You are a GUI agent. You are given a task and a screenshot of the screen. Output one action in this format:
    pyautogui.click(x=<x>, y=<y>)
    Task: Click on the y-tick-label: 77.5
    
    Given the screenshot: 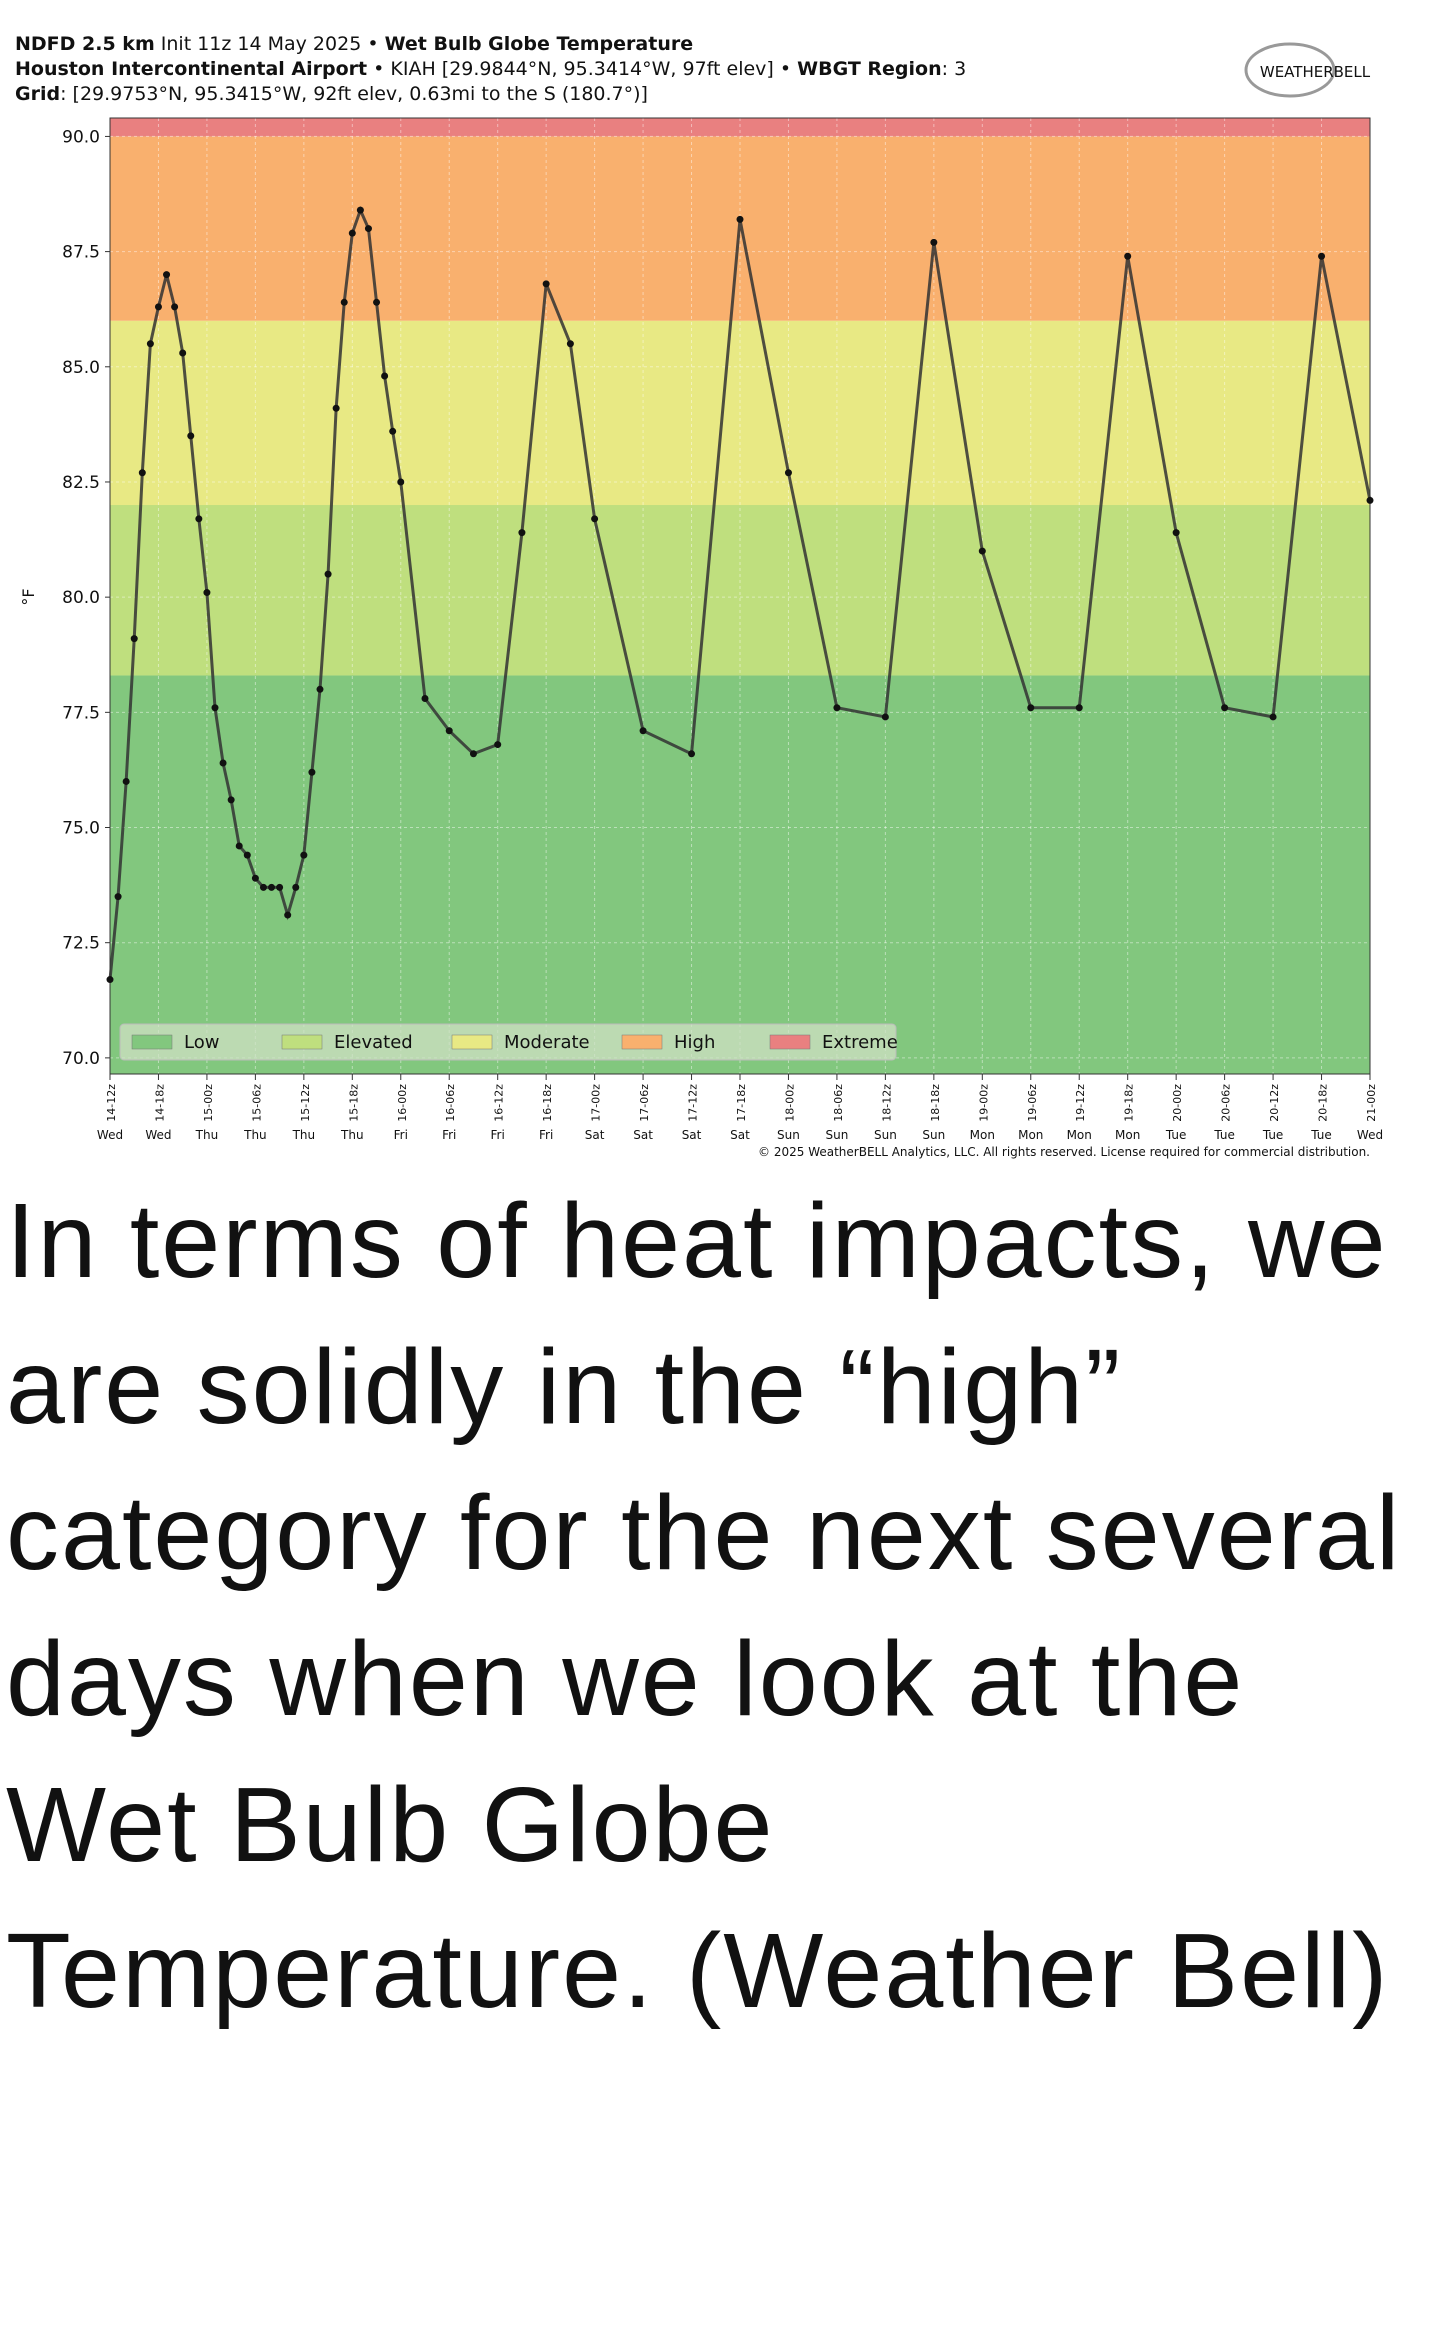 What is the action you would take?
    pyautogui.click(x=81, y=713)
    